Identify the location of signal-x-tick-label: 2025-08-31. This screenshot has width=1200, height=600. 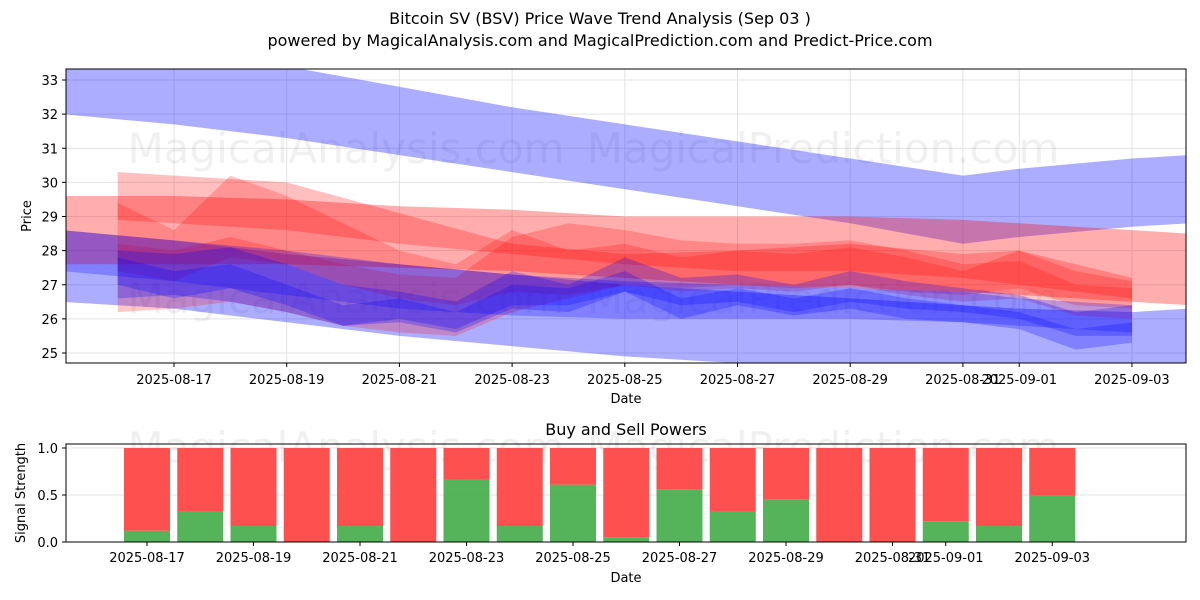
(893, 558).